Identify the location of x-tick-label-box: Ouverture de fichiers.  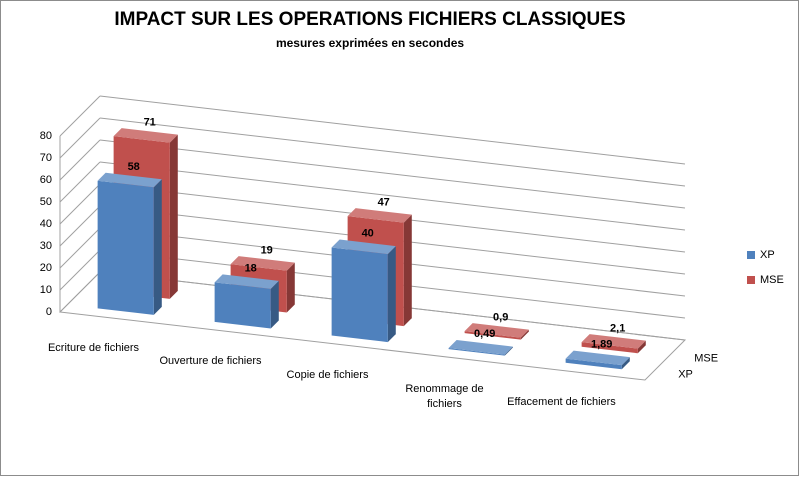
(210, 361).